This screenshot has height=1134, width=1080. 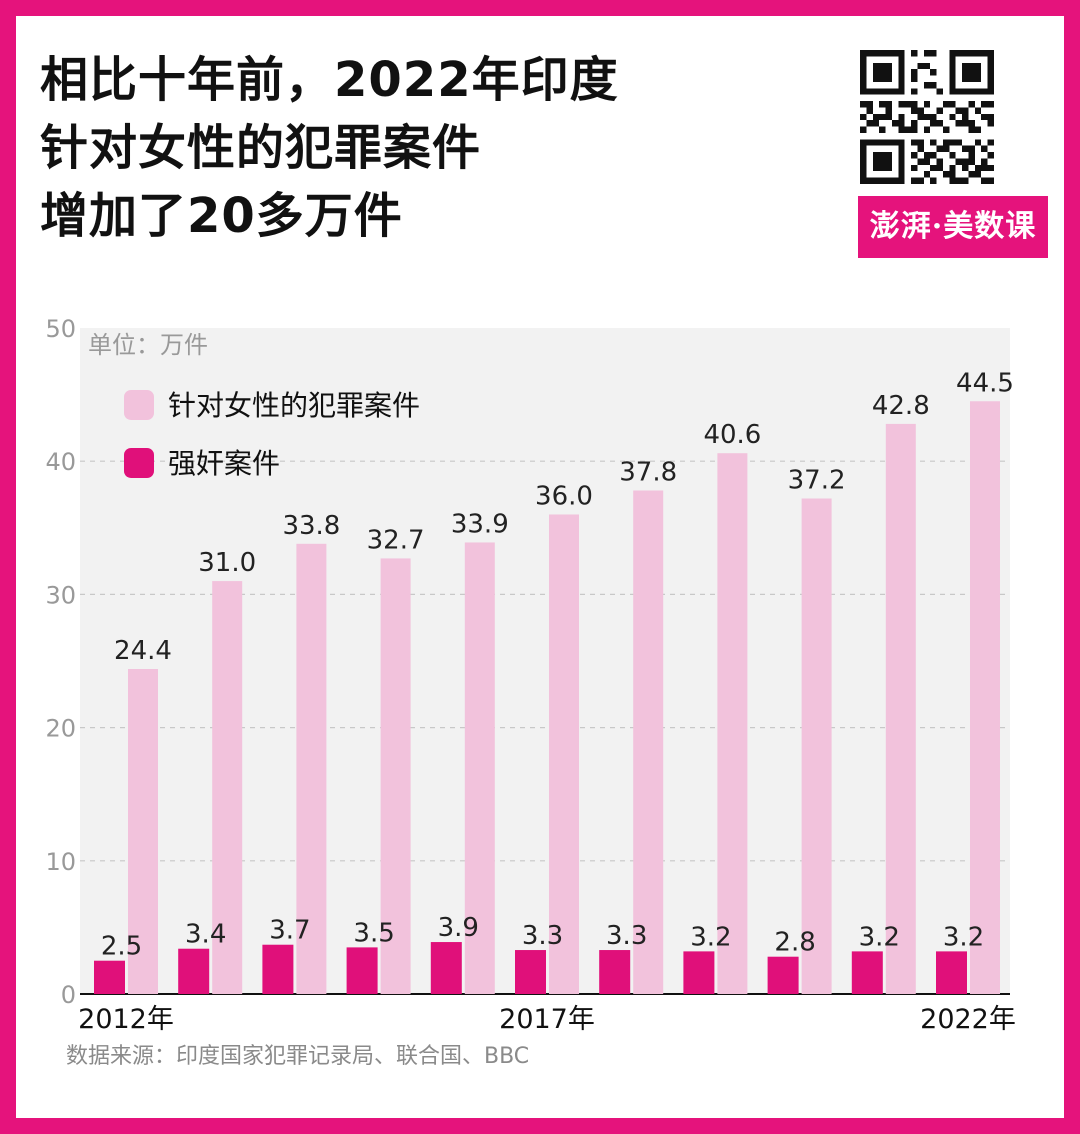 What do you see at coordinates (901, 406) in the screenshot?
I see `data-label-total-2021: 42.8` at bounding box center [901, 406].